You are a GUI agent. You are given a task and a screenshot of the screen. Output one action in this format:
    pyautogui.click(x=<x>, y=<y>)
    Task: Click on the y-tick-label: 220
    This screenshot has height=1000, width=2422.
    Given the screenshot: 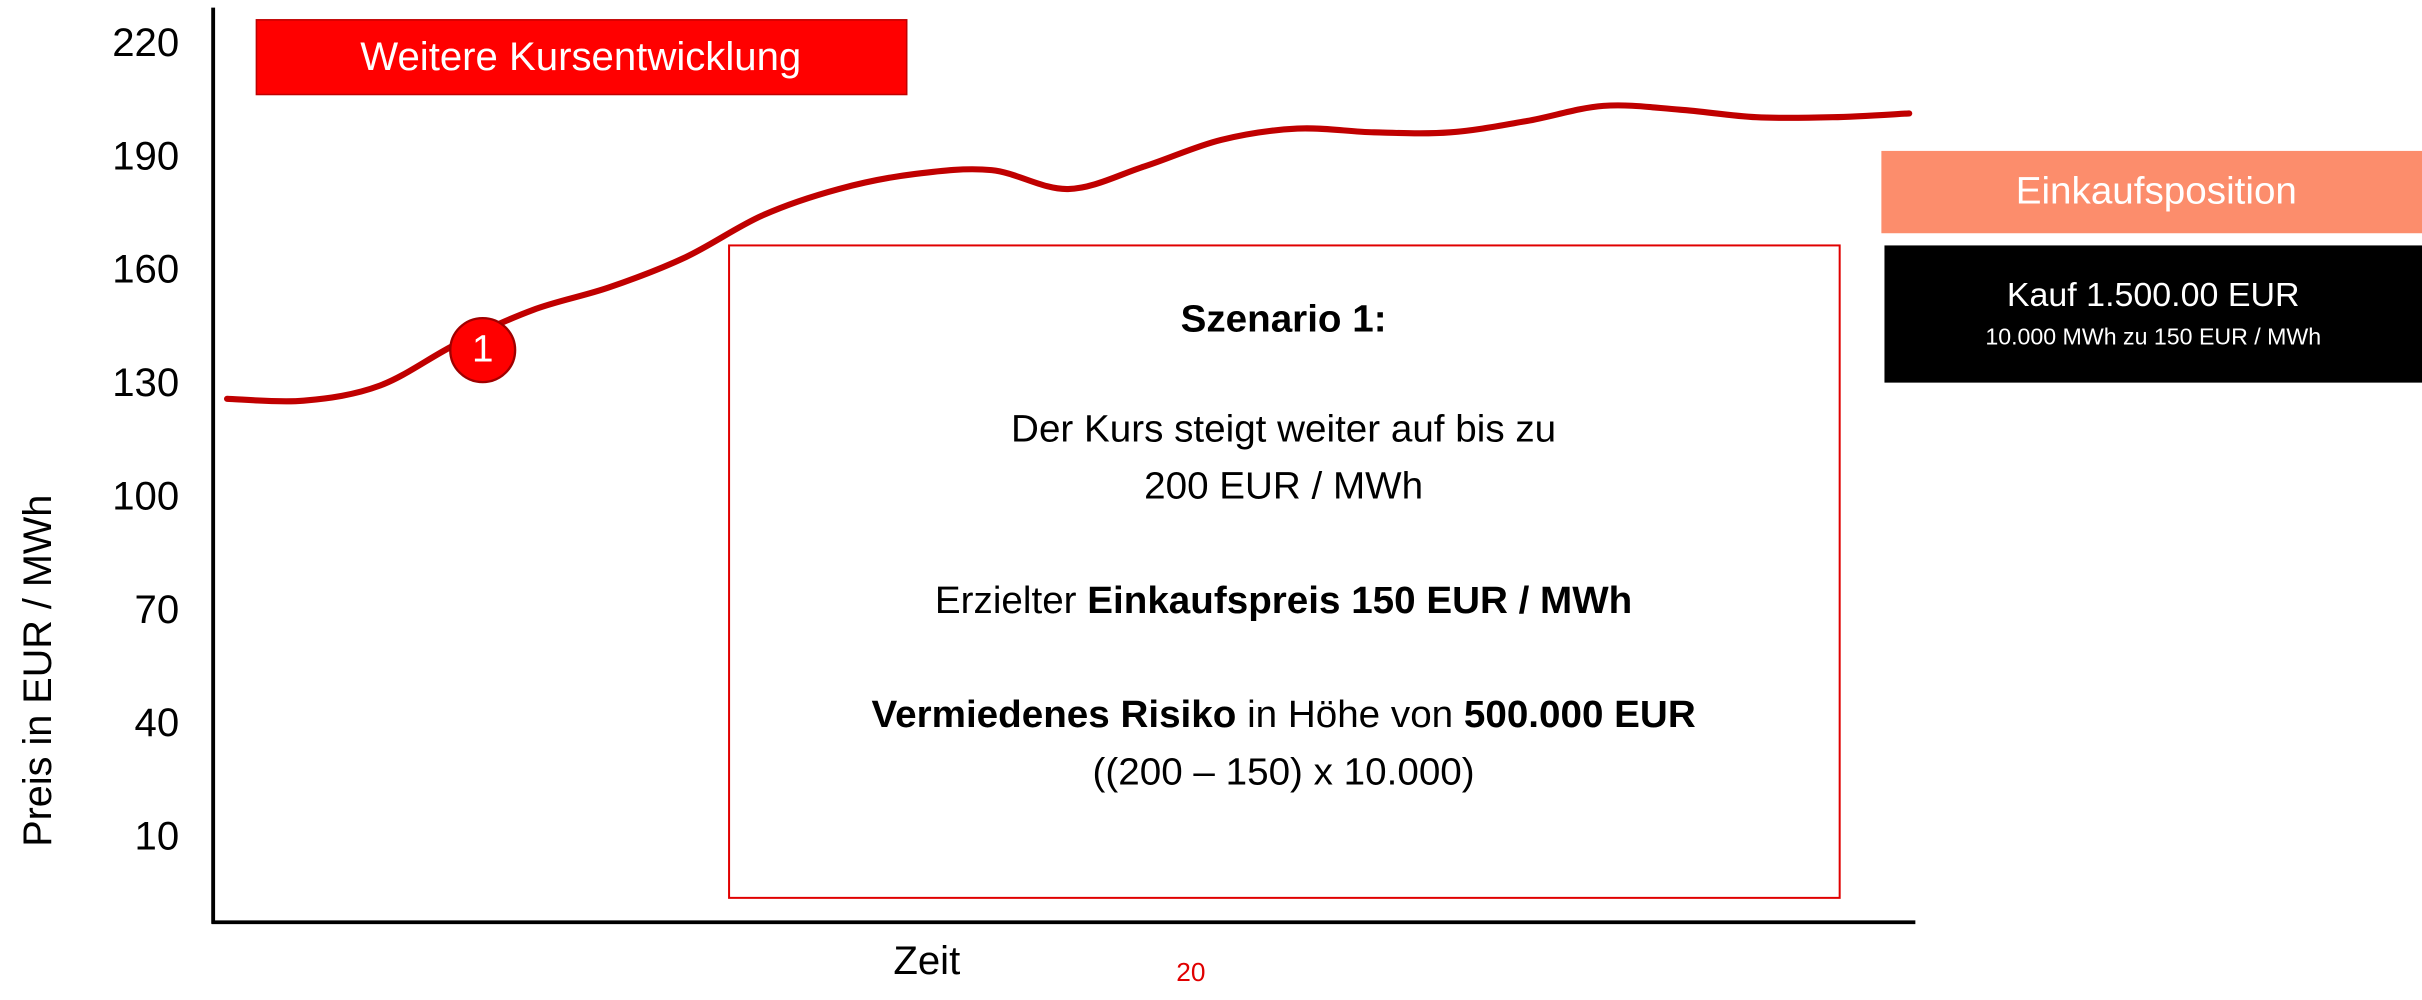 What is the action you would take?
    pyautogui.click(x=145, y=43)
    